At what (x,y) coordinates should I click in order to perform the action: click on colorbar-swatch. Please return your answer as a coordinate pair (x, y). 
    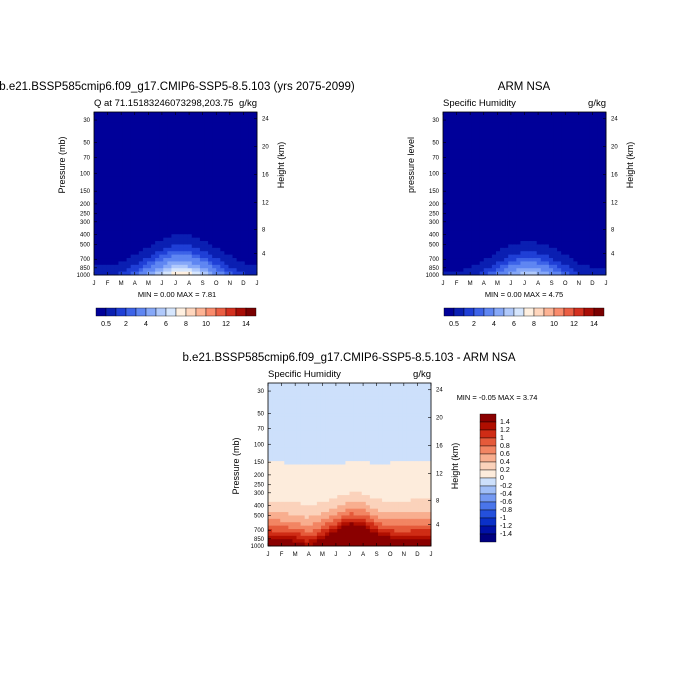
    Looking at the image, I should click on (211, 312).